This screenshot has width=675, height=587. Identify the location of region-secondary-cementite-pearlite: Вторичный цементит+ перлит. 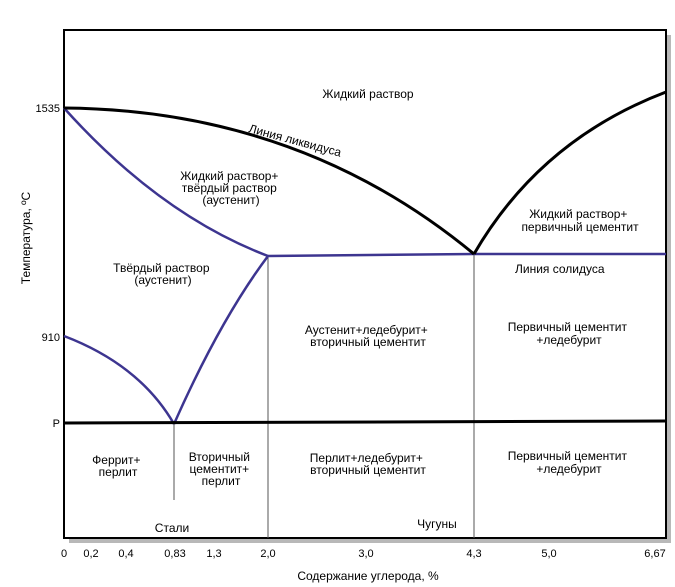
(221, 469).